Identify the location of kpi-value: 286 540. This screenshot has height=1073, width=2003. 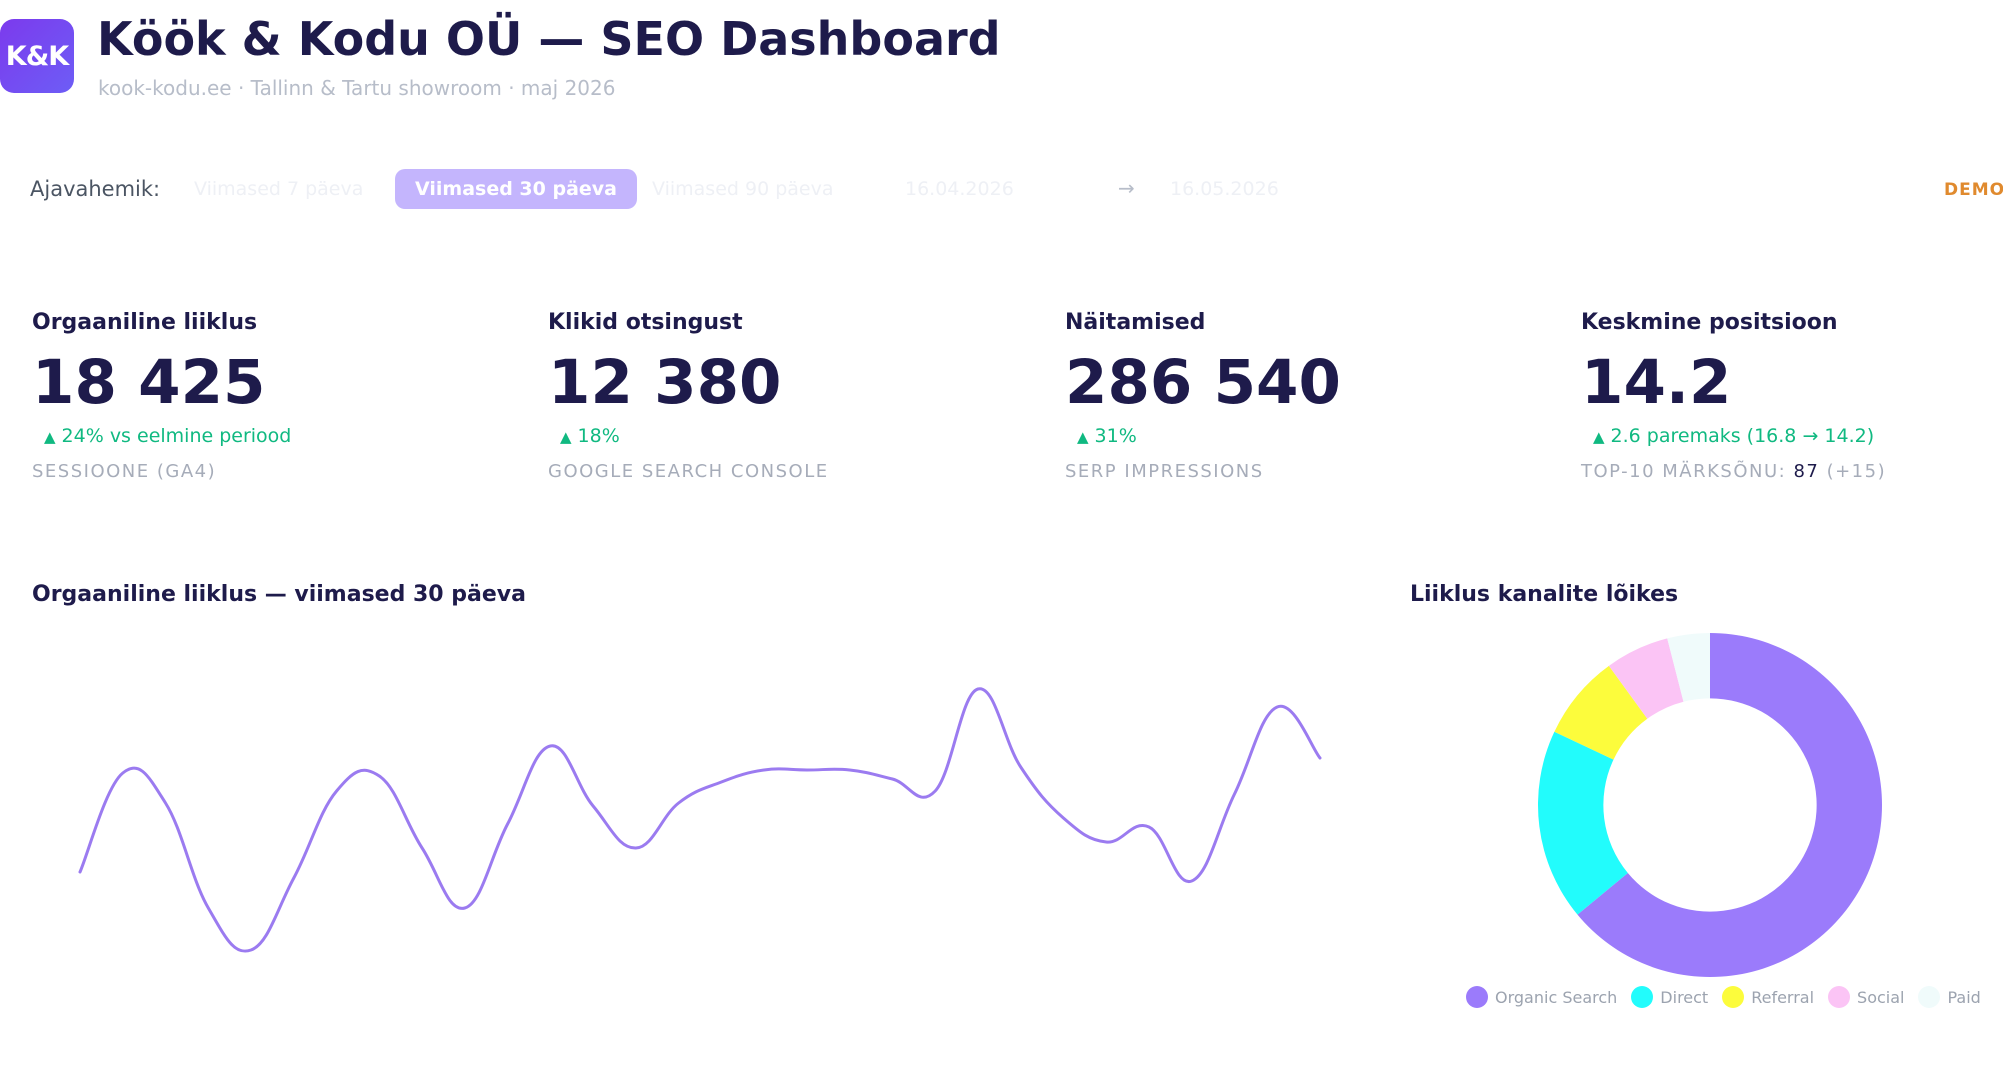
(1203, 382).